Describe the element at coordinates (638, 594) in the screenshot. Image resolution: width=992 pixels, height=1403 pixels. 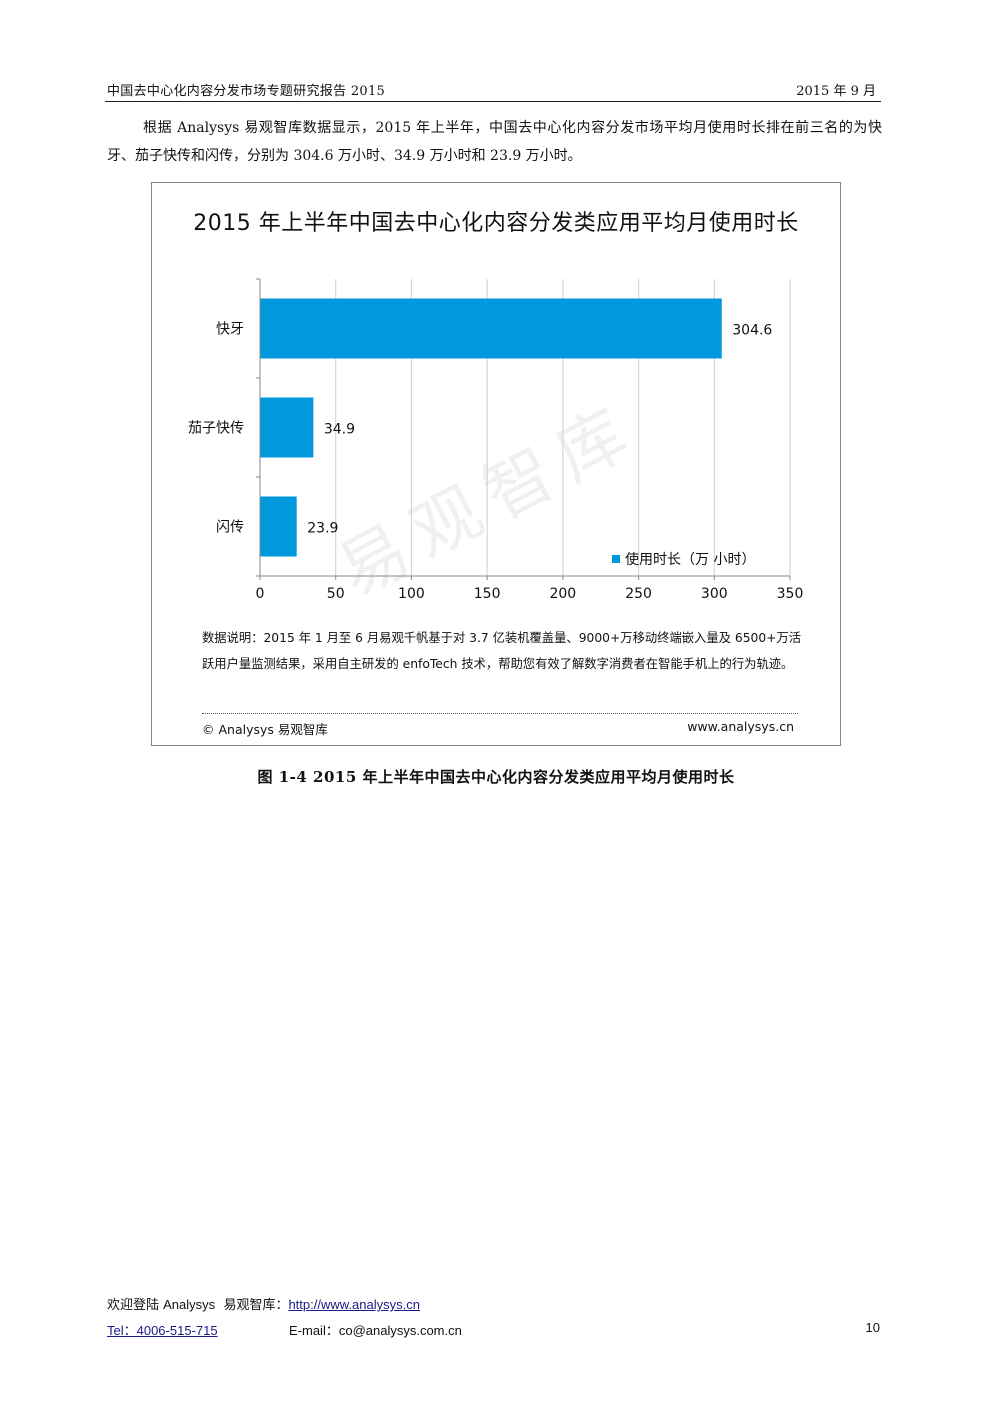
I see `x-tick-label-5: 250` at that location.